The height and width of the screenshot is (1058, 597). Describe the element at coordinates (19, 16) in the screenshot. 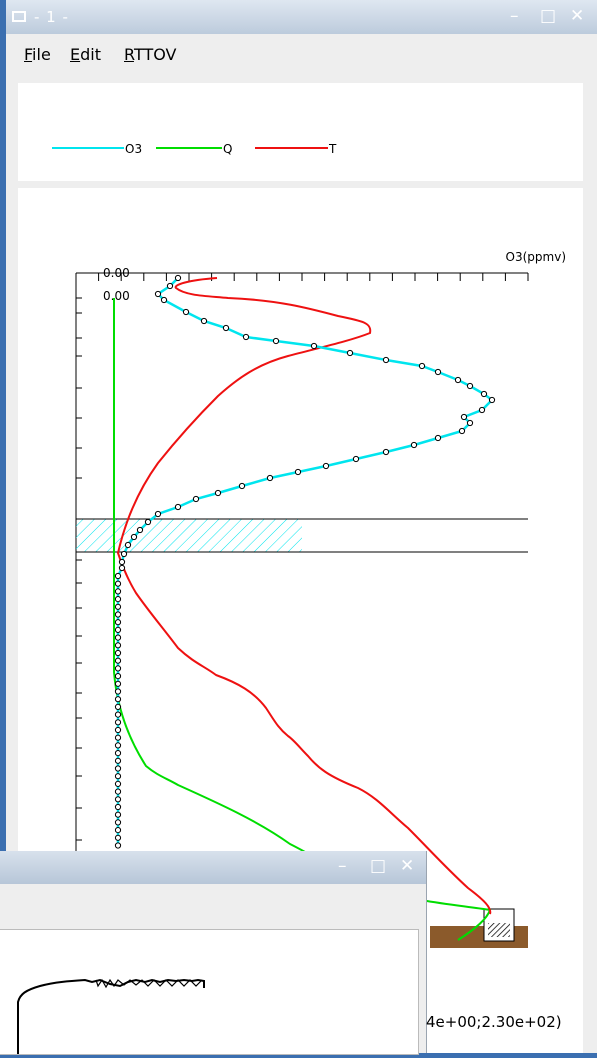

I see `window-icon` at that location.